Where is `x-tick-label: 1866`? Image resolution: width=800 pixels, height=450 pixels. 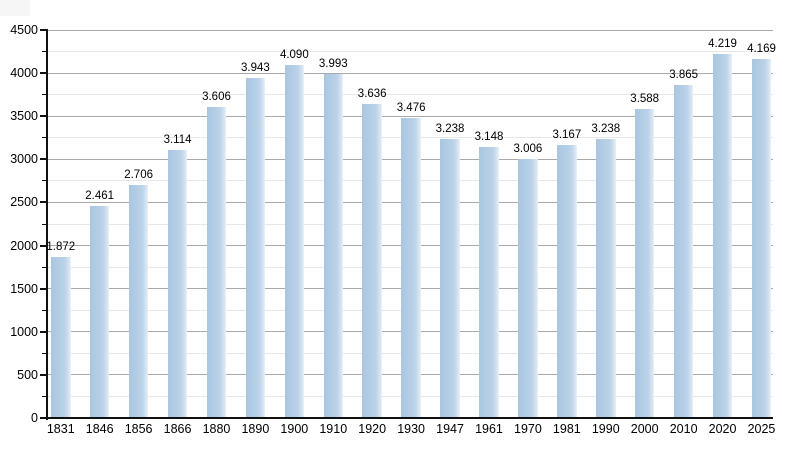
x-tick-label: 1866 is located at coordinates (177, 429).